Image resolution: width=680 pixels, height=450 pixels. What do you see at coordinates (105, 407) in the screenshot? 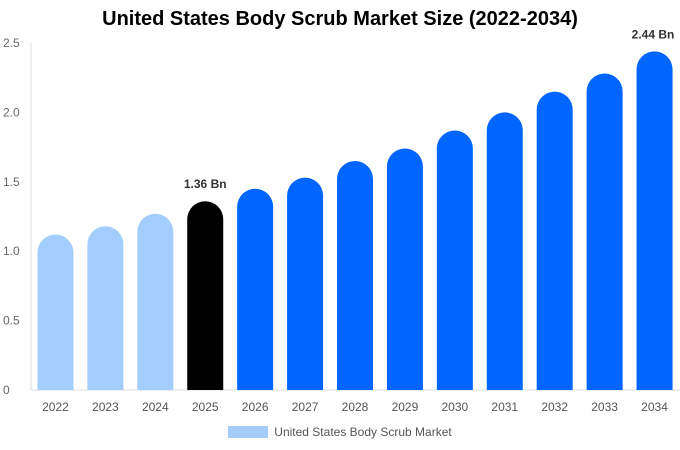
I see `x-tick-label: 2023` at bounding box center [105, 407].